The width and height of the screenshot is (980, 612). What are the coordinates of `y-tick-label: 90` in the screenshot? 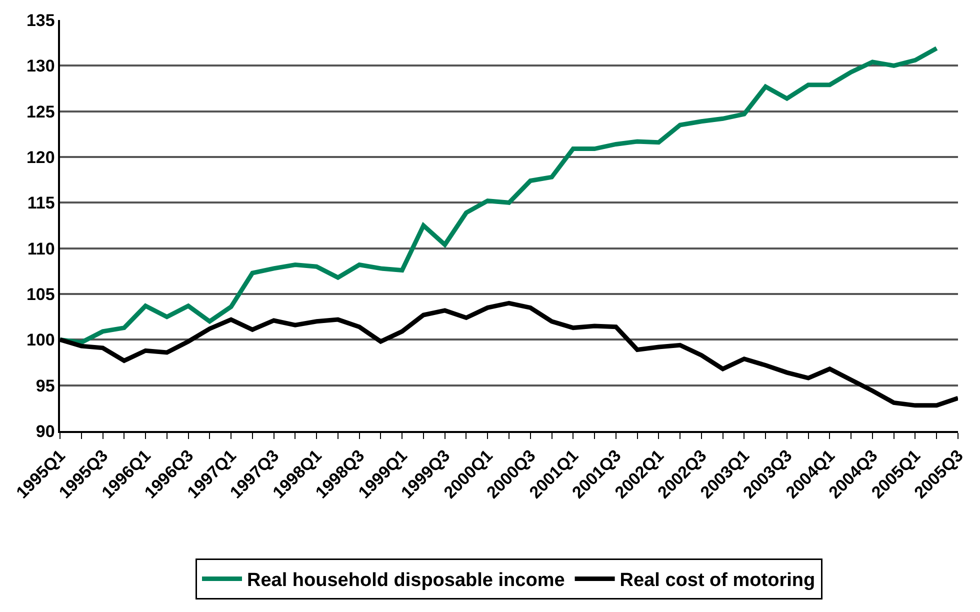 It's located at (45, 431).